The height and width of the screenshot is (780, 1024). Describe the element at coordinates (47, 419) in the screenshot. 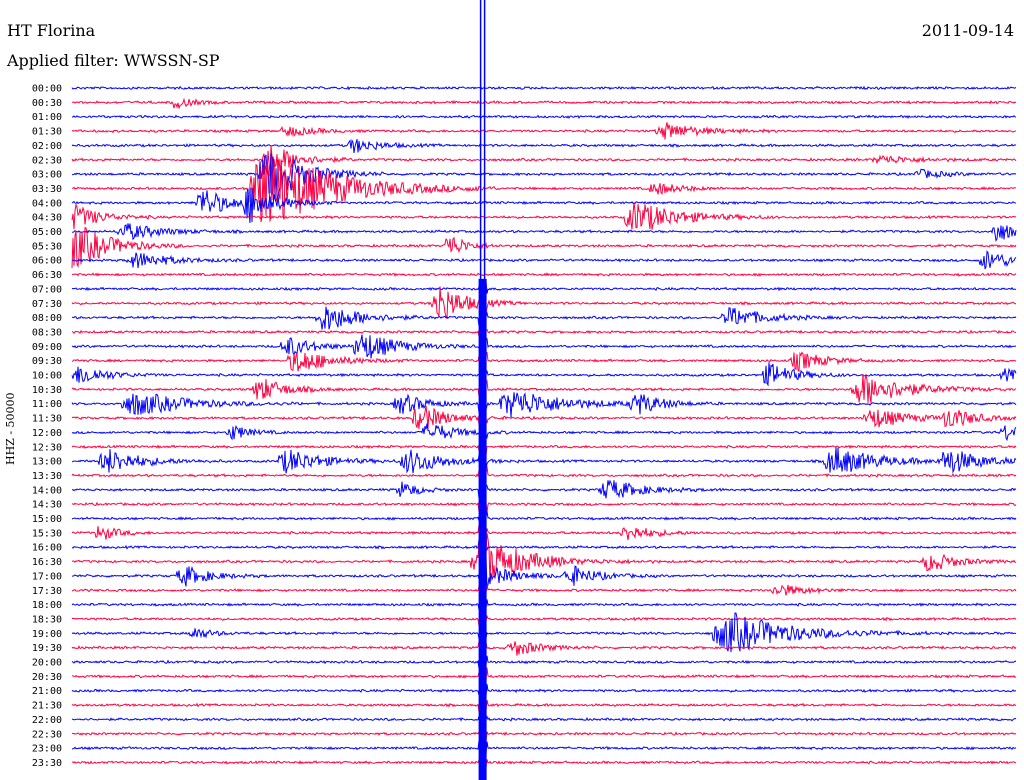

I see `y-tick-label: 11:30` at that location.